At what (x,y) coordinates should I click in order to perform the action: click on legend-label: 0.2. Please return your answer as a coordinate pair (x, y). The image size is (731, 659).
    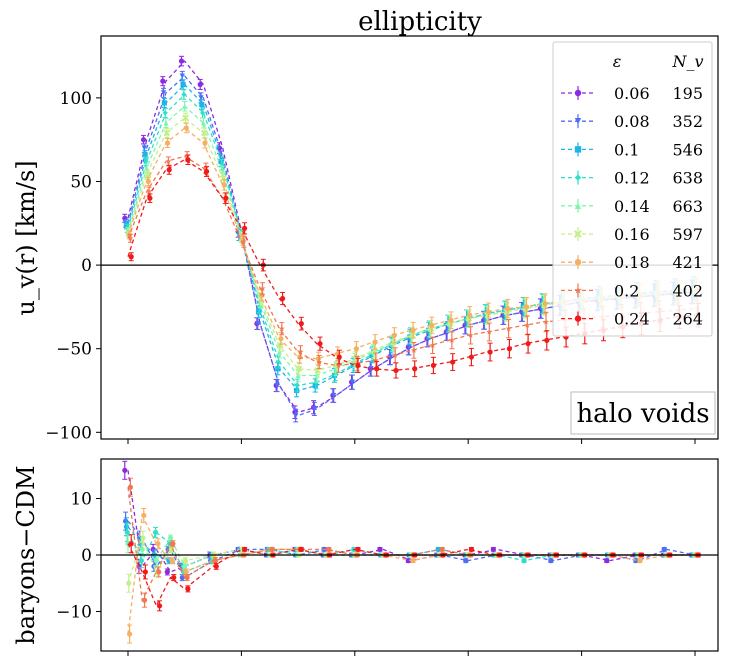
    Looking at the image, I should click on (626, 290).